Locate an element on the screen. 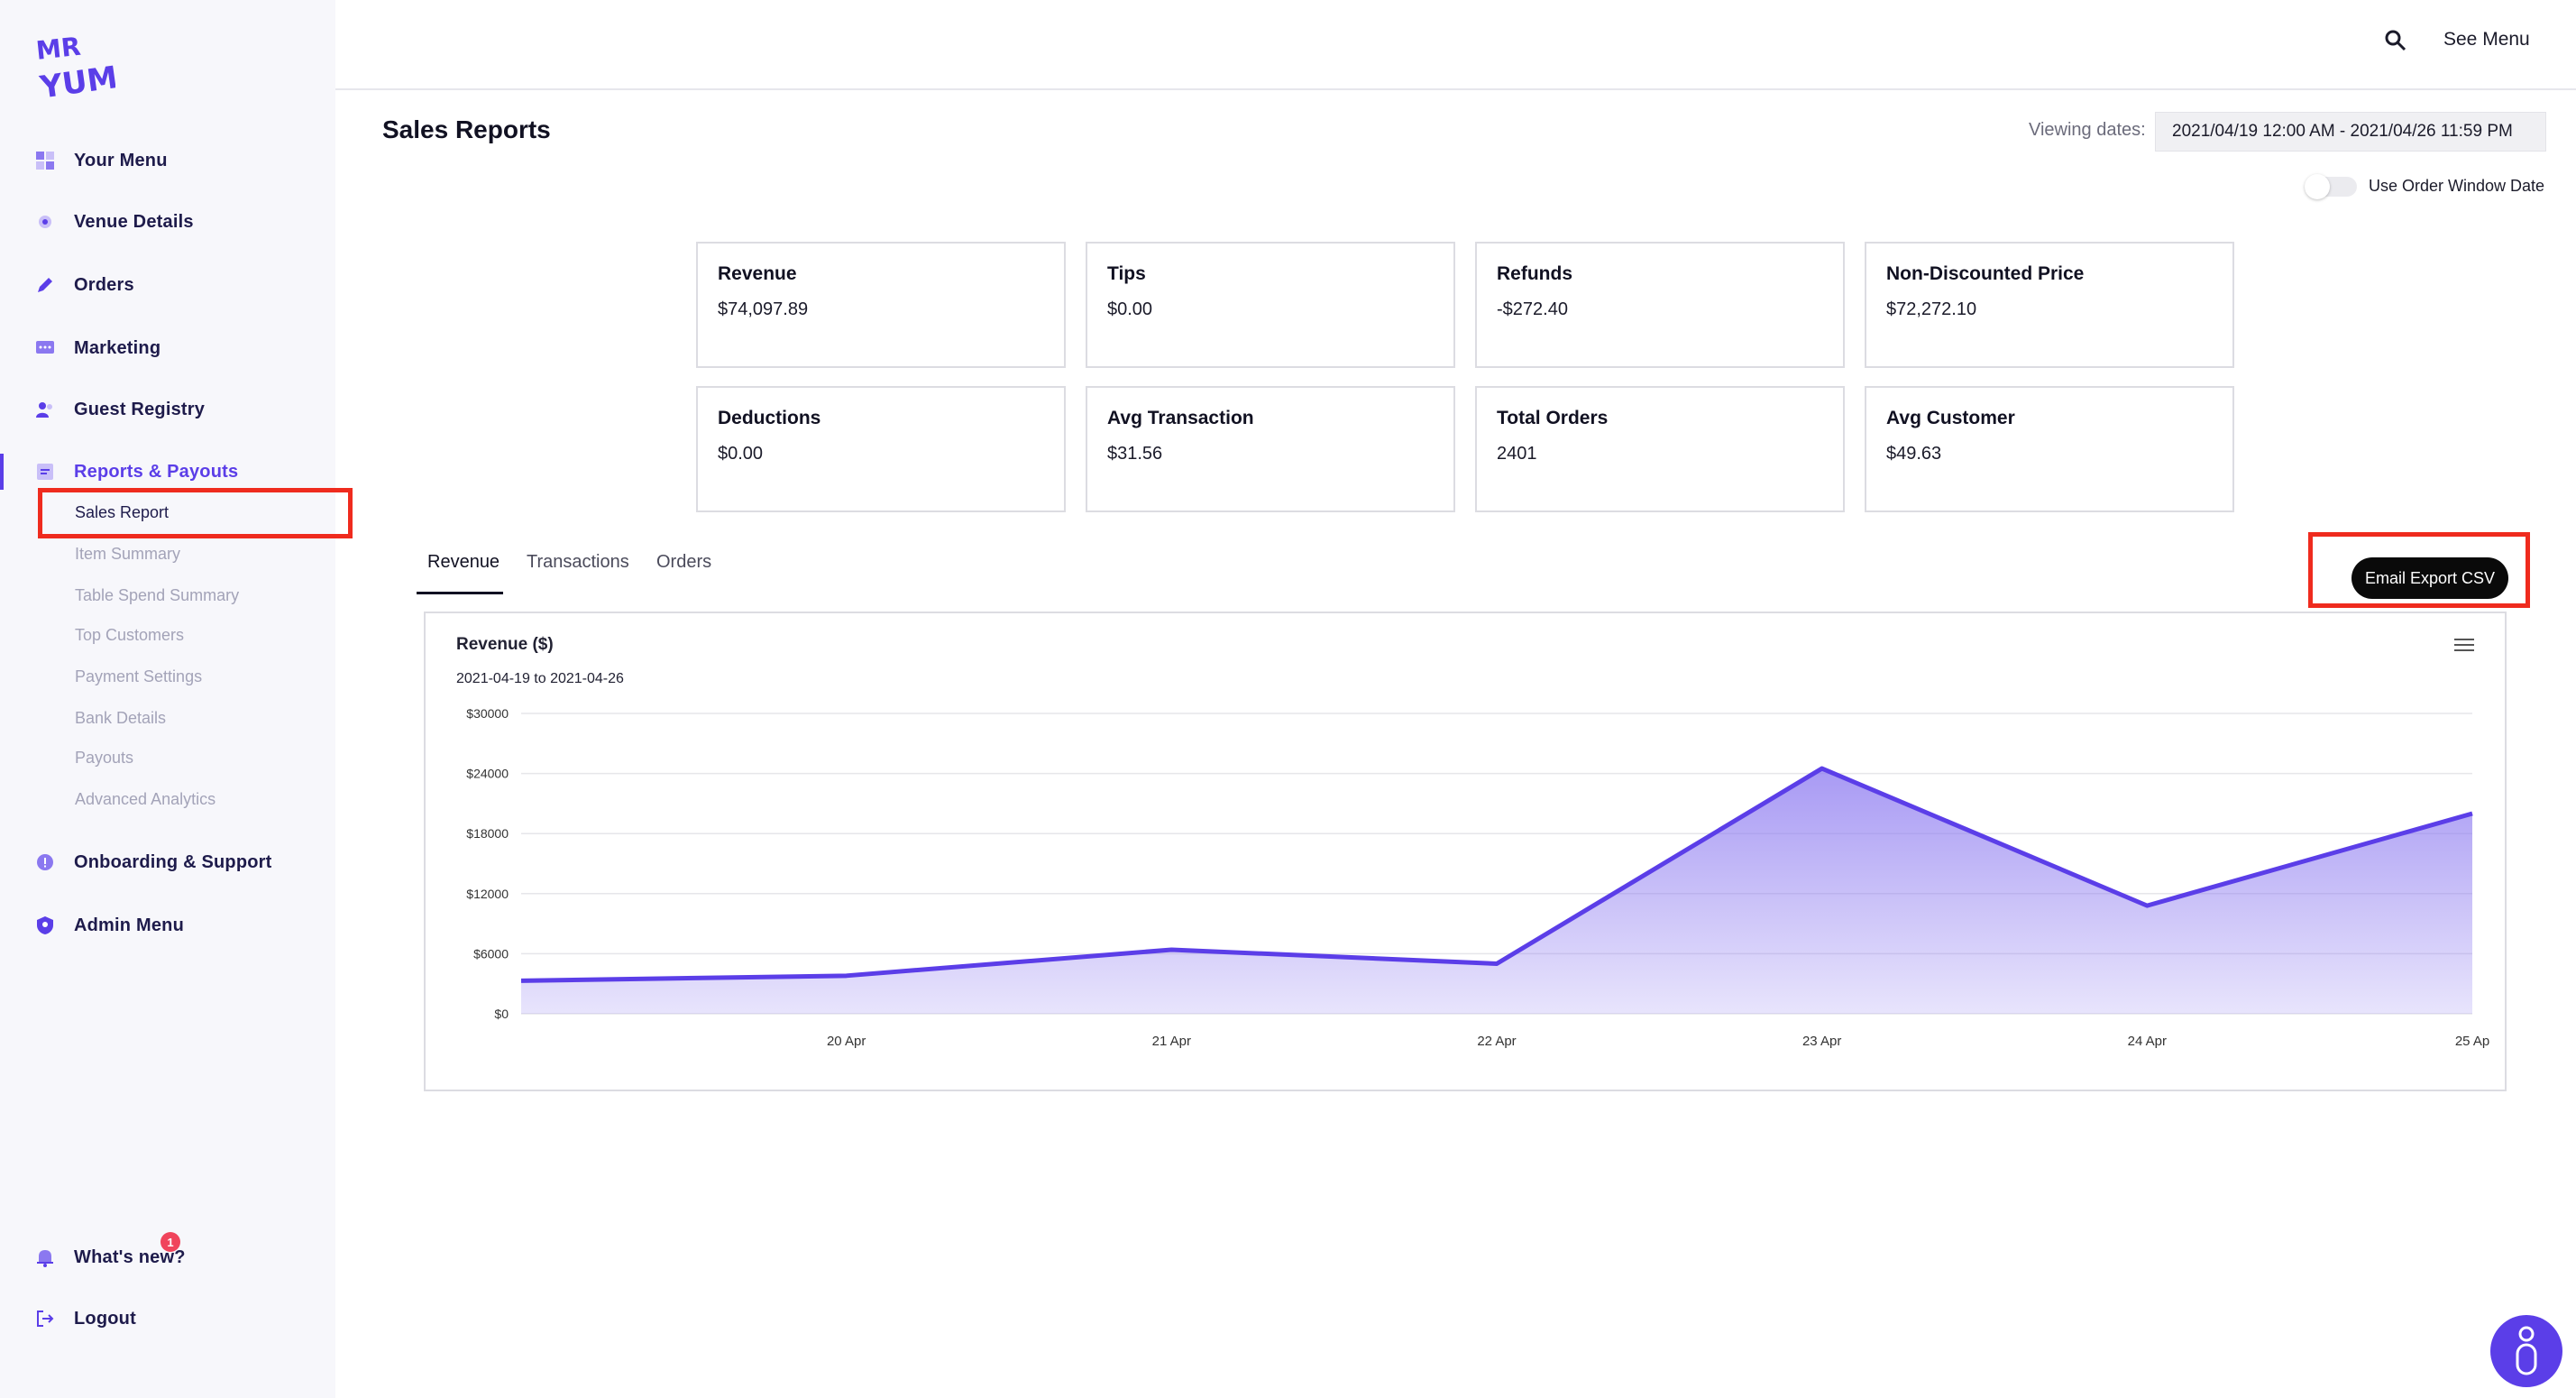 The image size is (2576, 1398). x-tick-label: 25 Ap is located at coordinates (2472, 1041).